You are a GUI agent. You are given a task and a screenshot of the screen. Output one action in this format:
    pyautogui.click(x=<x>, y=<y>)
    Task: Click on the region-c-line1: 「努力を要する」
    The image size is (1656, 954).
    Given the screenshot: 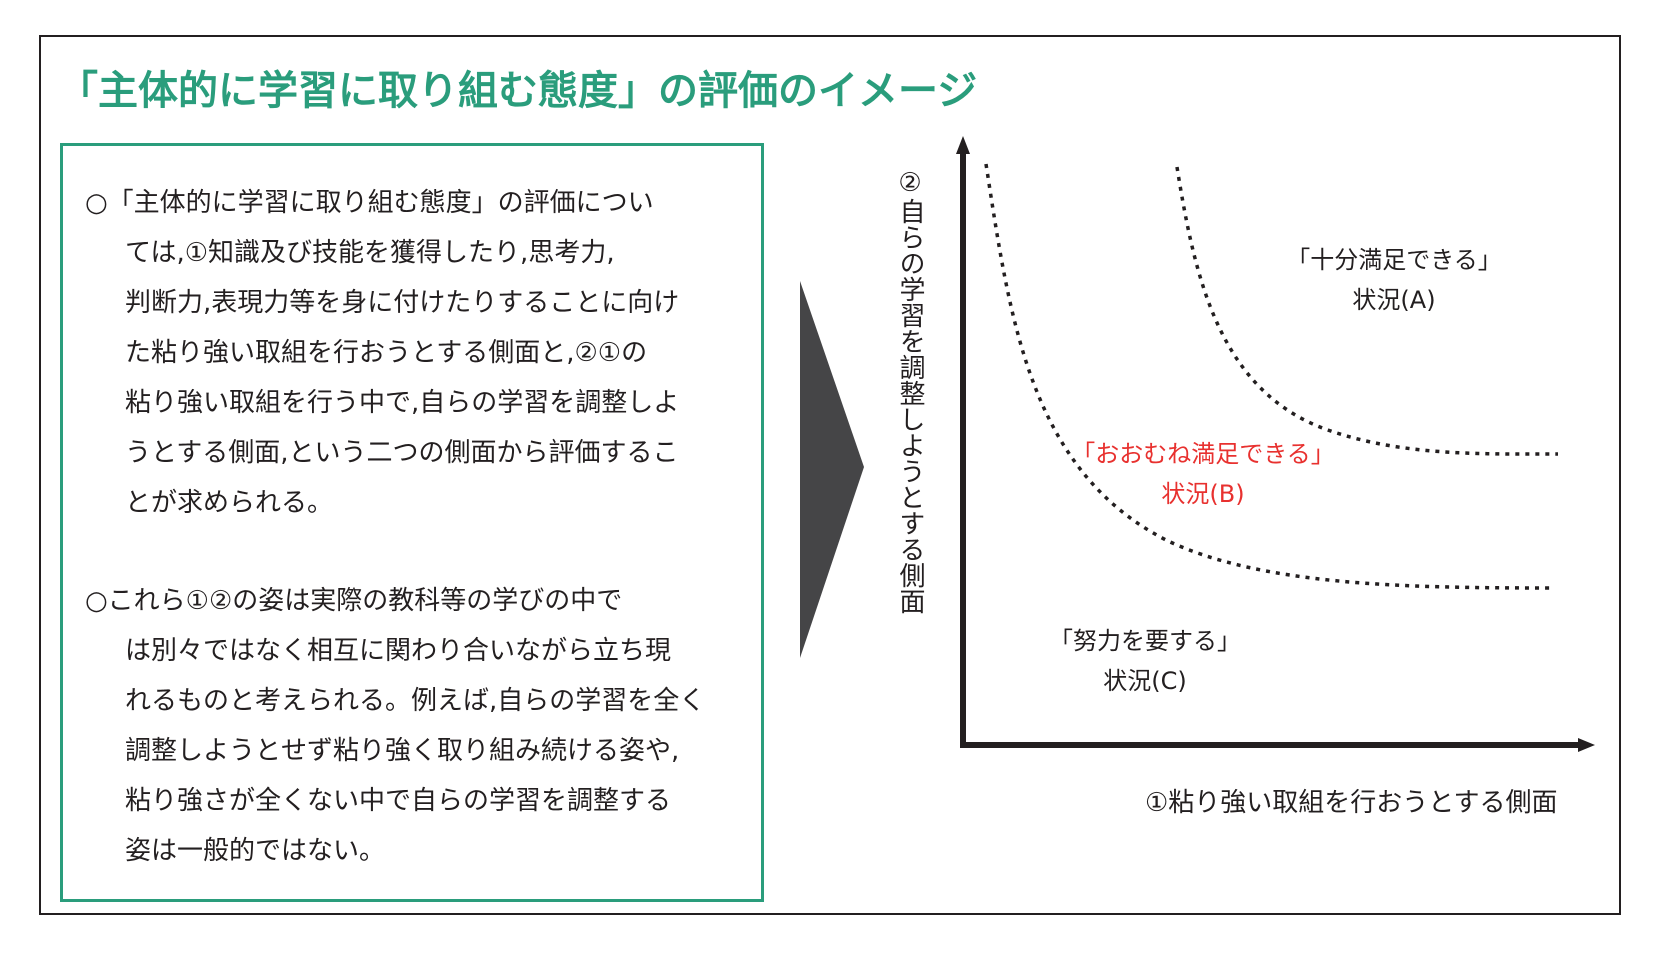 What is the action you would take?
    pyautogui.click(x=1145, y=641)
    